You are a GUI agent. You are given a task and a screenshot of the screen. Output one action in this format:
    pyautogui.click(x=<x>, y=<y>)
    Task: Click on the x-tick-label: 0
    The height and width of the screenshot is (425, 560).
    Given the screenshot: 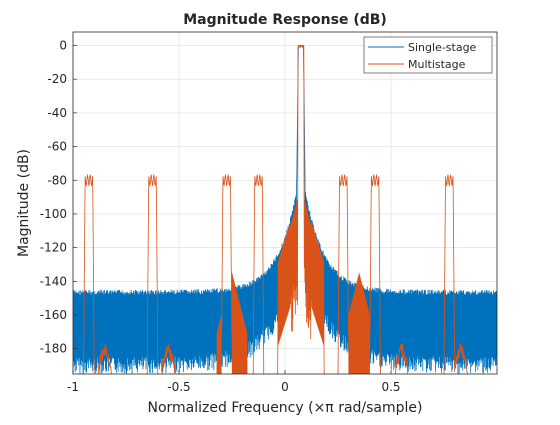 What is the action you would take?
    pyautogui.click(x=285, y=387)
    